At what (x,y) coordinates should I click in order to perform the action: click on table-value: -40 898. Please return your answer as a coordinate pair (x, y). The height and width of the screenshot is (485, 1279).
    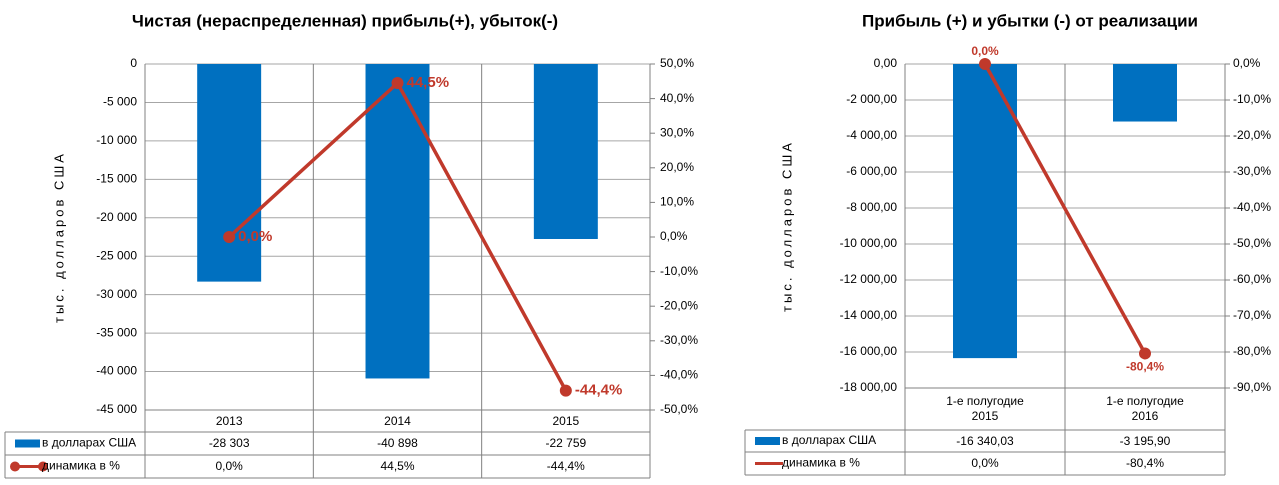
    Looking at the image, I should click on (397, 443).